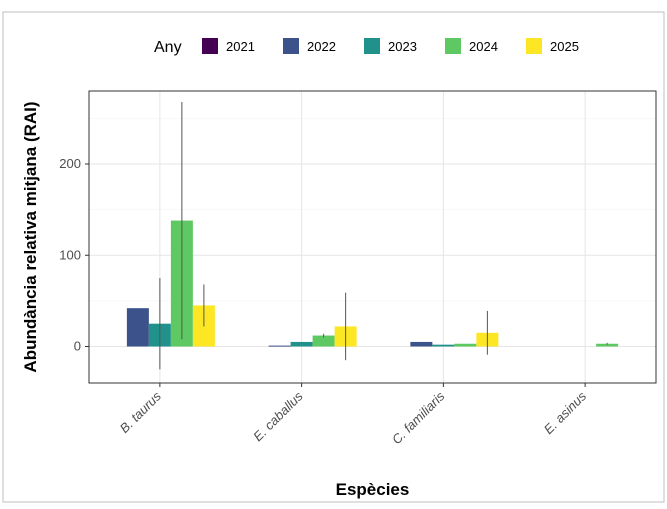 This screenshot has height=509, width=667. What do you see at coordinates (564, 46) in the screenshot?
I see `legend-label-2025: 2025` at bounding box center [564, 46].